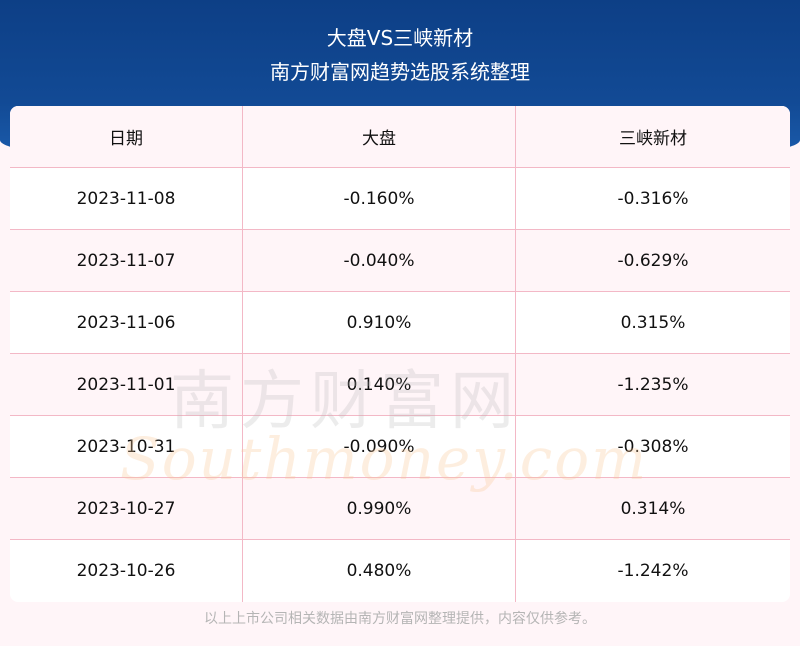 This screenshot has height=646, width=800. Describe the element at coordinates (379, 384) in the screenshot. I see `market-cell: 0.140%` at that location.